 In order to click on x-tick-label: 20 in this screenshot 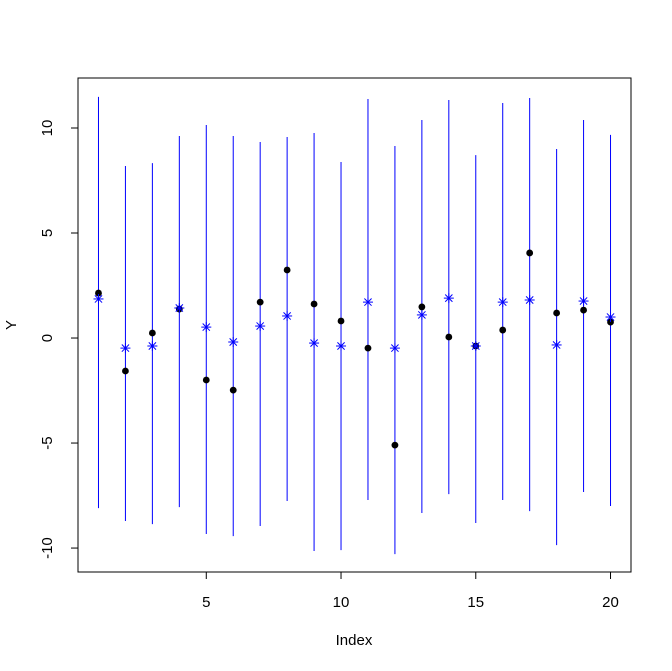, I will do `click(610, 602)`.